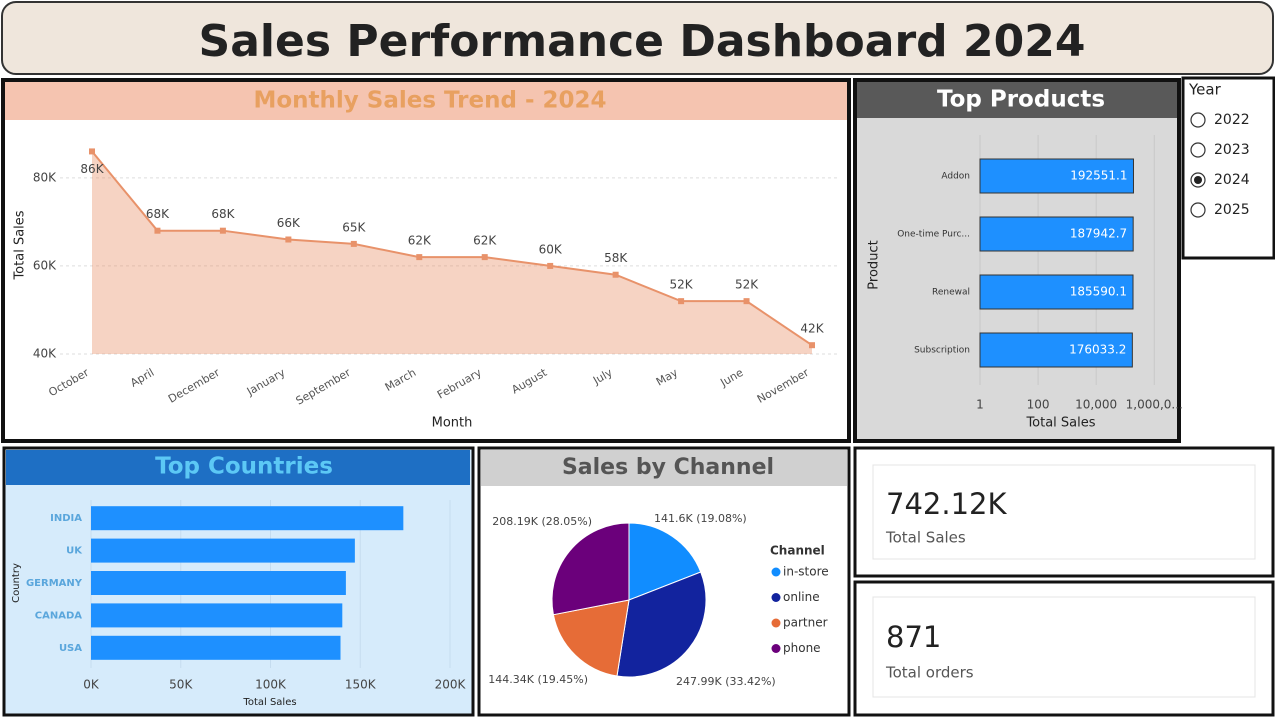  I want to click on y-tick-label: 80K, so click(45, 177).